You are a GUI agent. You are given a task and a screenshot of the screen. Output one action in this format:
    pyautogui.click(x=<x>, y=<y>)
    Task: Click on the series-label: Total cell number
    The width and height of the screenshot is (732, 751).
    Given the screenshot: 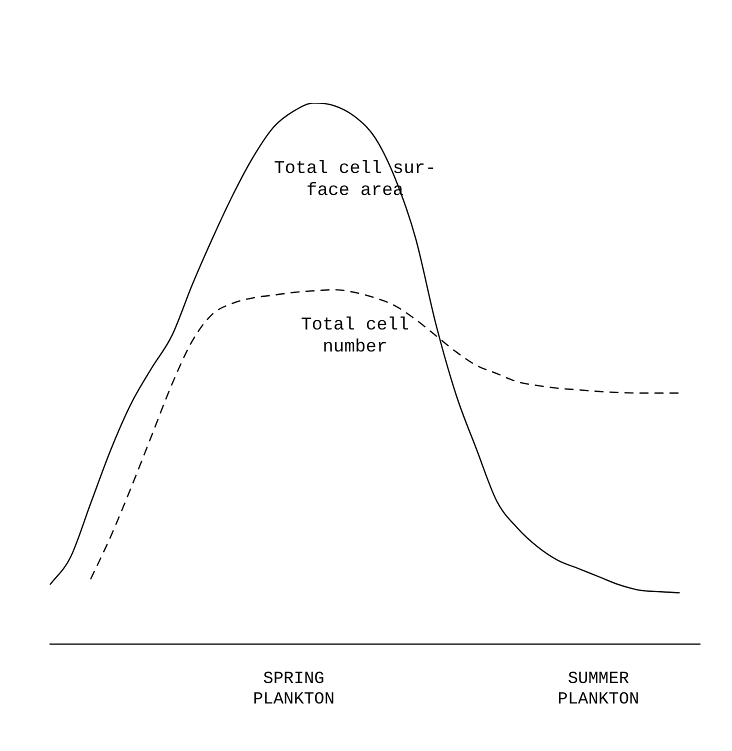 What is the action you would take?
    pyautogui.click(x=355, y=337)
    